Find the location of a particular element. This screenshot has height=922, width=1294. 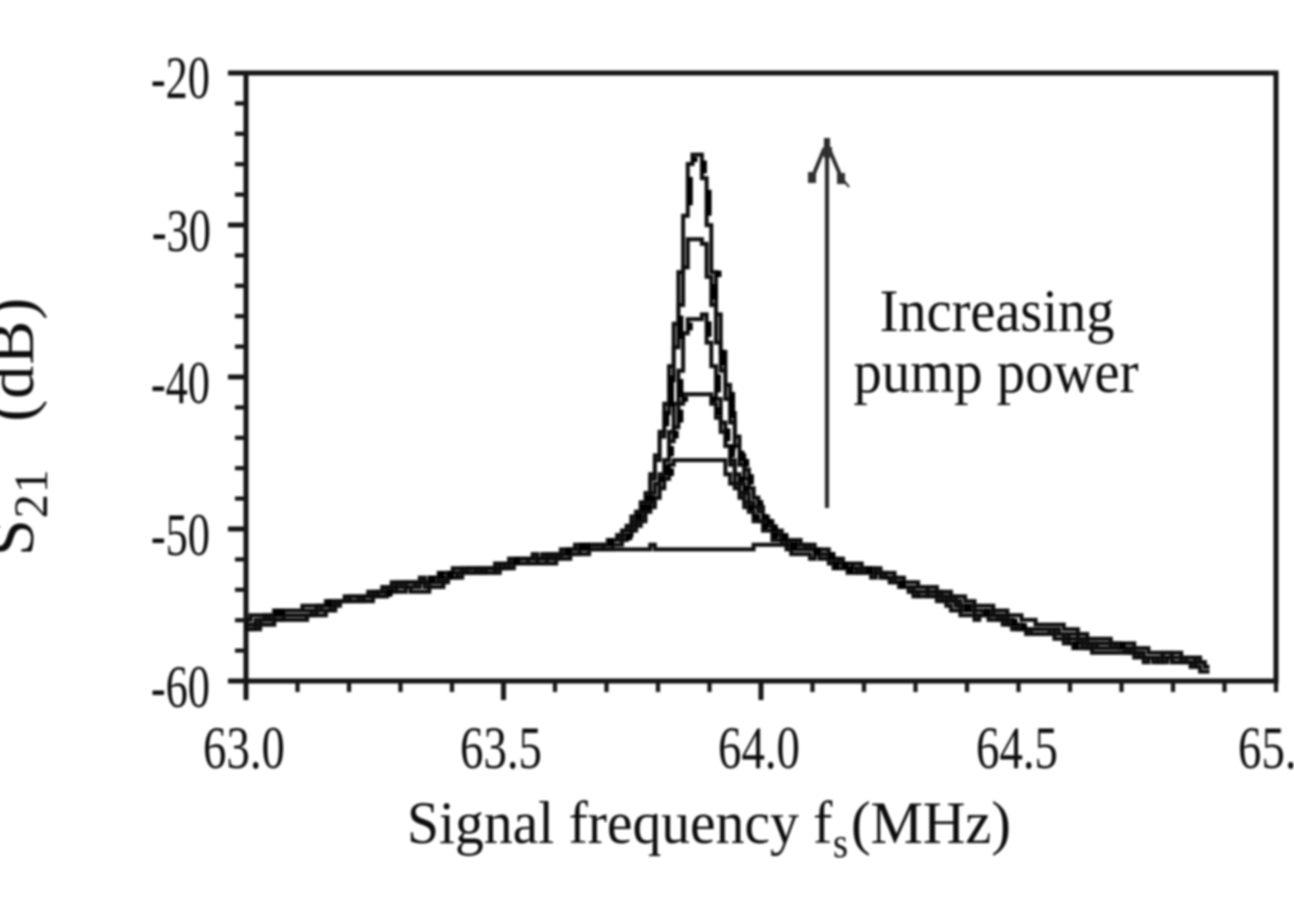

svg-text: -20 is located at coordinates (180, 79).